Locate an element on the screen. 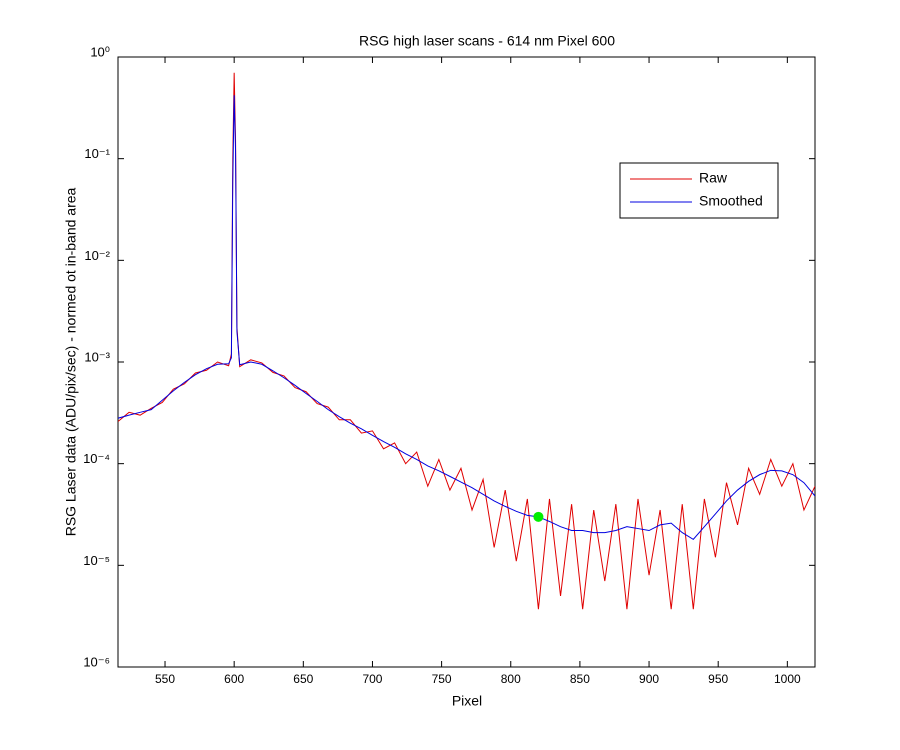 This screenshot has width=900, height=750. x-tick-label: 550 is located at coordinates (165, 679).